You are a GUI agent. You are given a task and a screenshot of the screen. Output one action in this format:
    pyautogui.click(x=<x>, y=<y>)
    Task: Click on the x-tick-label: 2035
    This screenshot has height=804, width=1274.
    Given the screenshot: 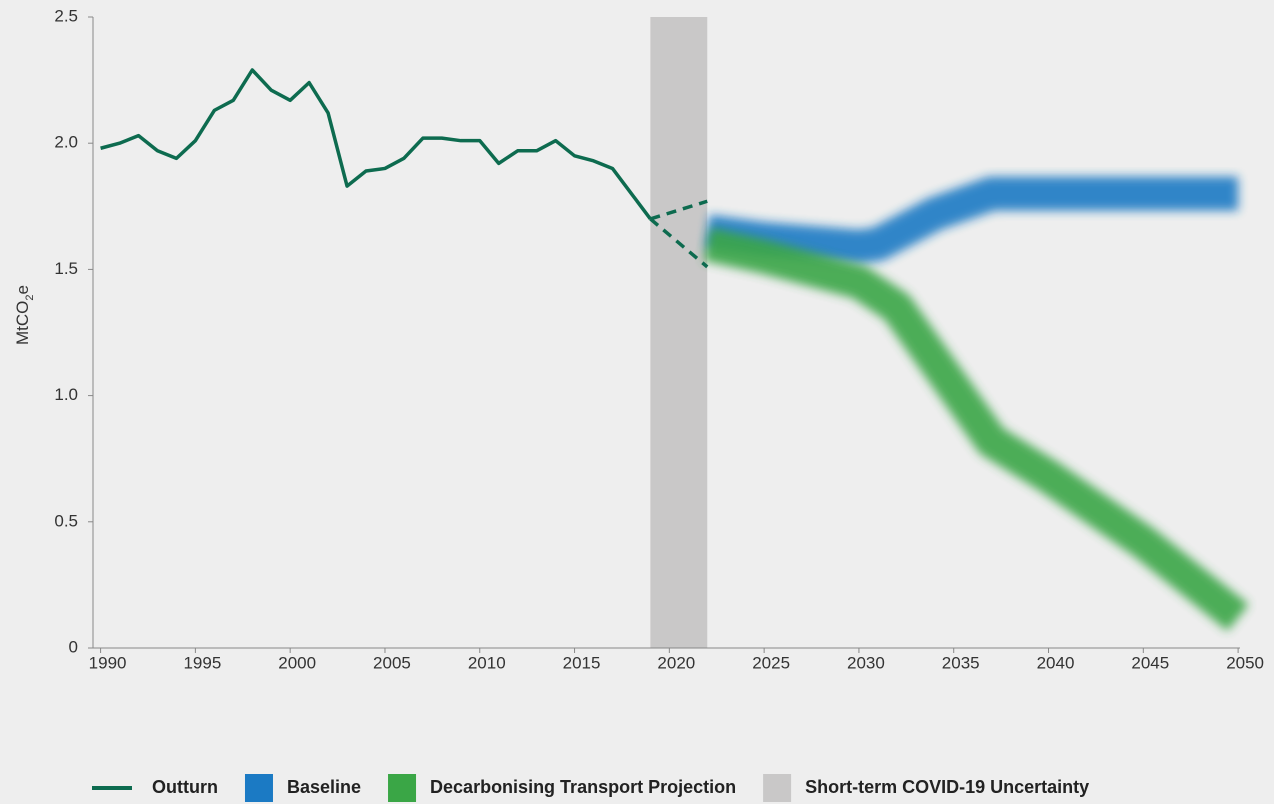 What is the action you would take?
    pyautogui.click(x=961, y=662)
    